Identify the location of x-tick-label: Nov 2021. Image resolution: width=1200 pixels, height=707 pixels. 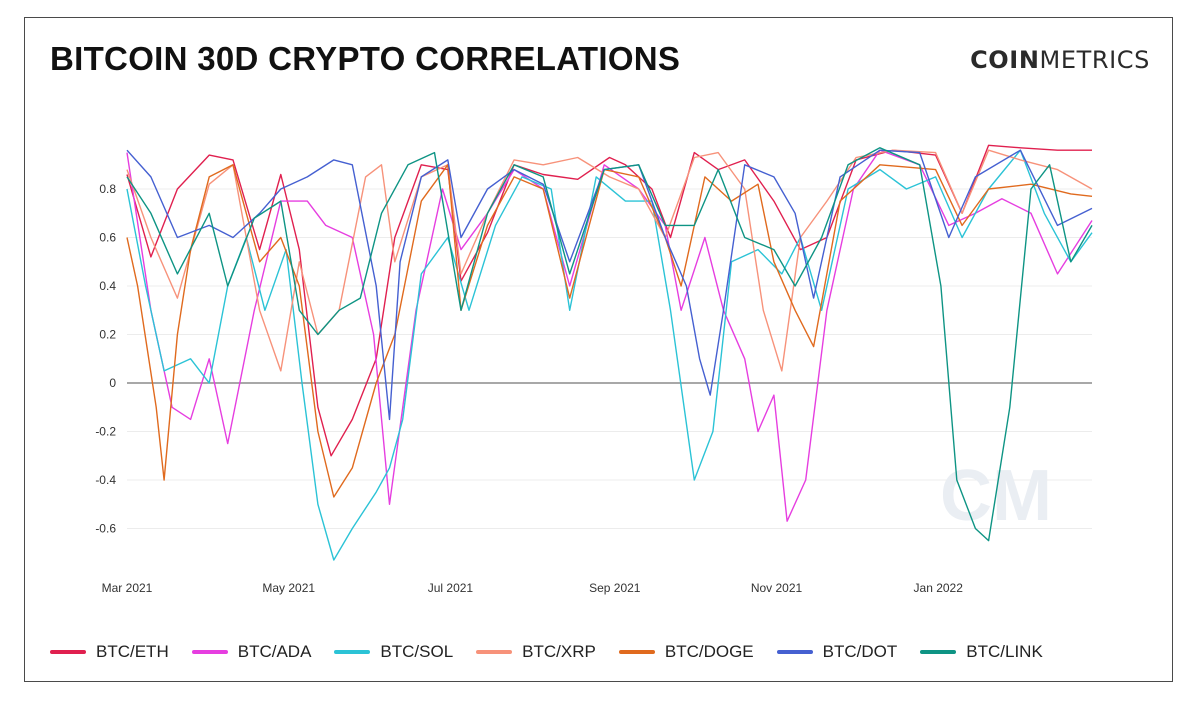
(777, 588).